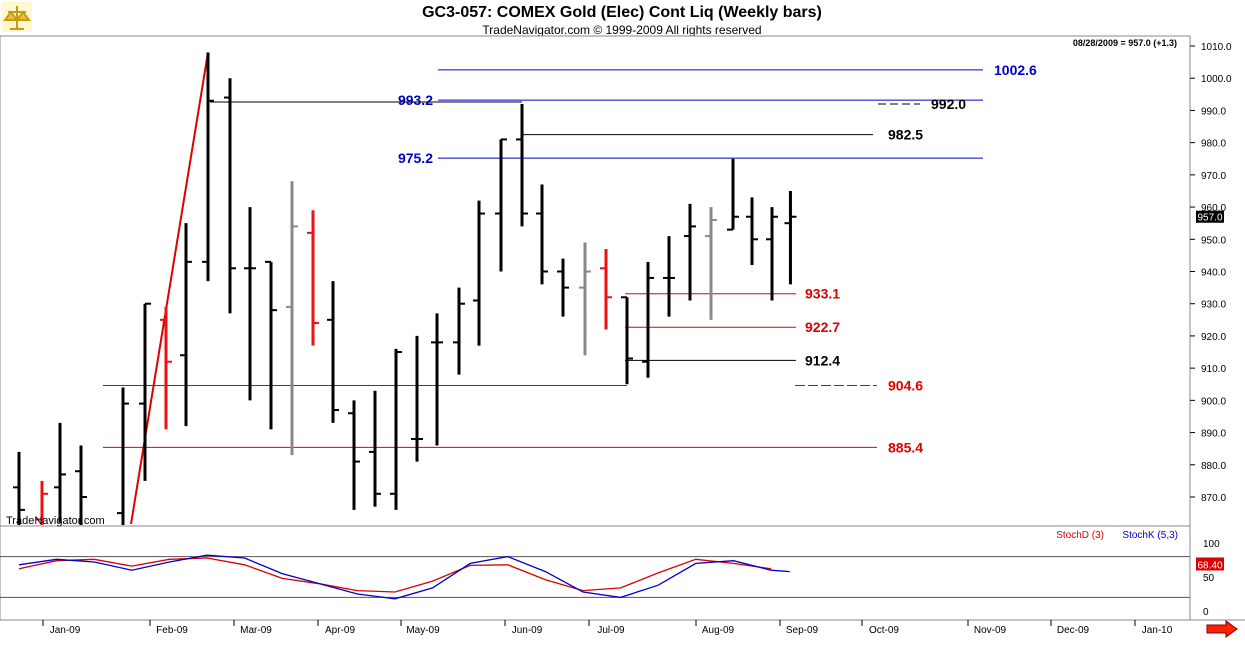 The width and height of the screenshot is (1245, 645). I want to click on level-label: 885.4, so click(905, 447).